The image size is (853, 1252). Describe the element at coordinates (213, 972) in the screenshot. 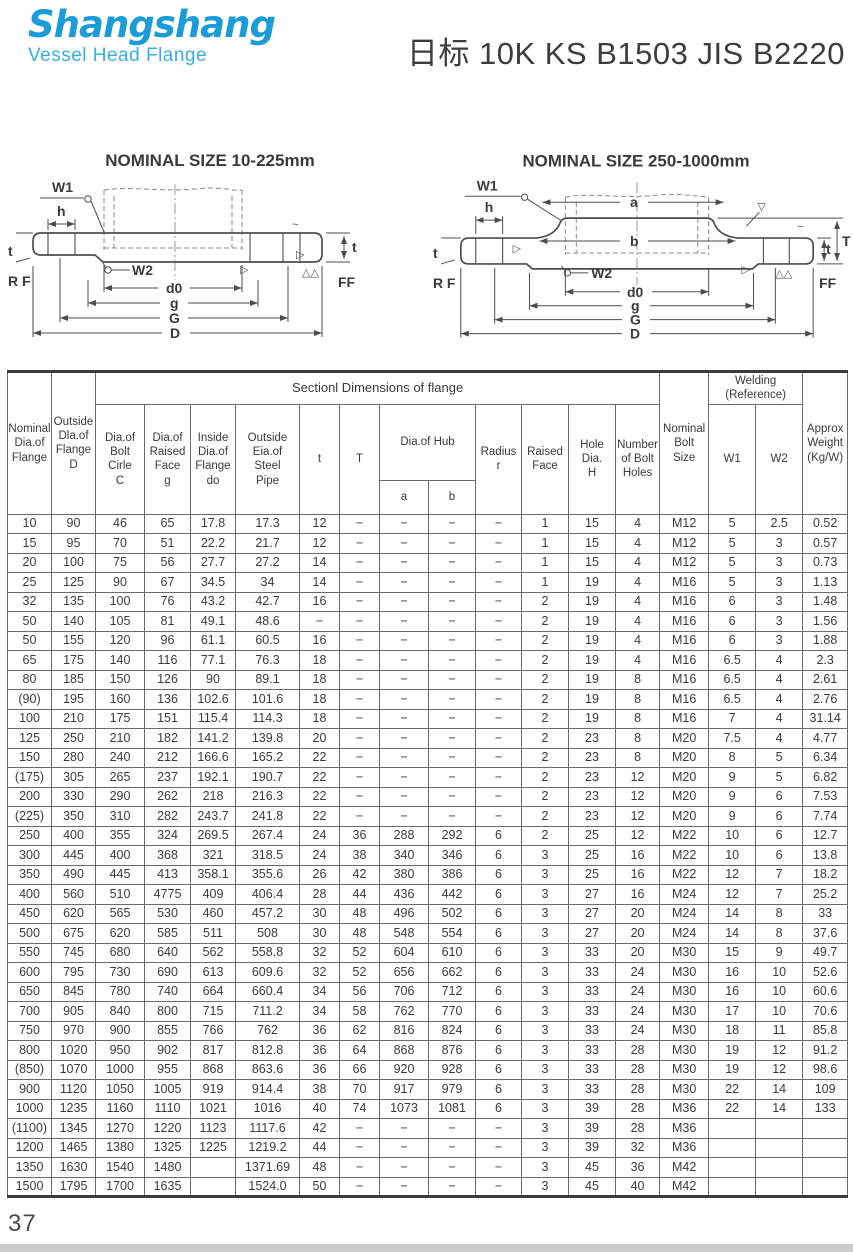

I see `table-cell: 613` at that location.